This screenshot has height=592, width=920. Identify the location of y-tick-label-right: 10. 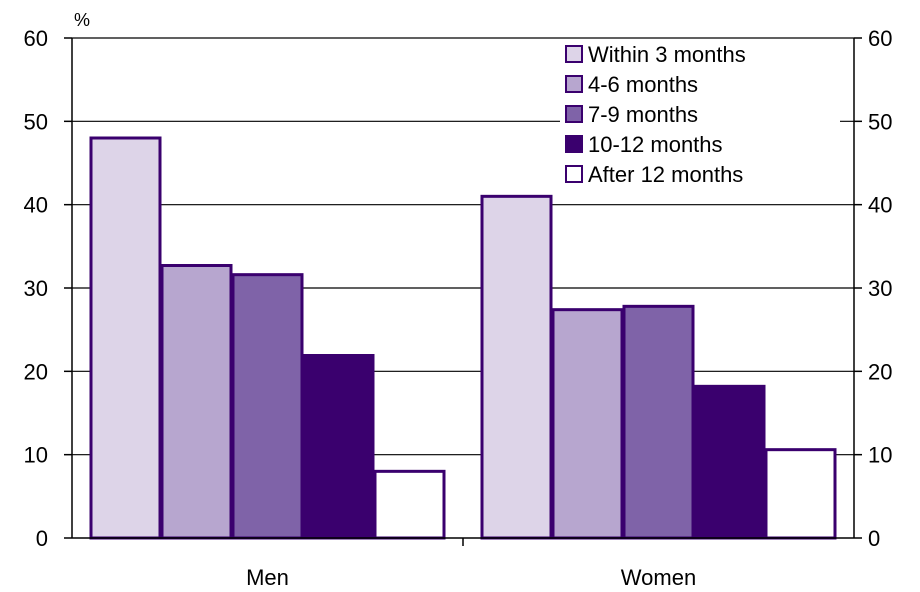
(880, 455).